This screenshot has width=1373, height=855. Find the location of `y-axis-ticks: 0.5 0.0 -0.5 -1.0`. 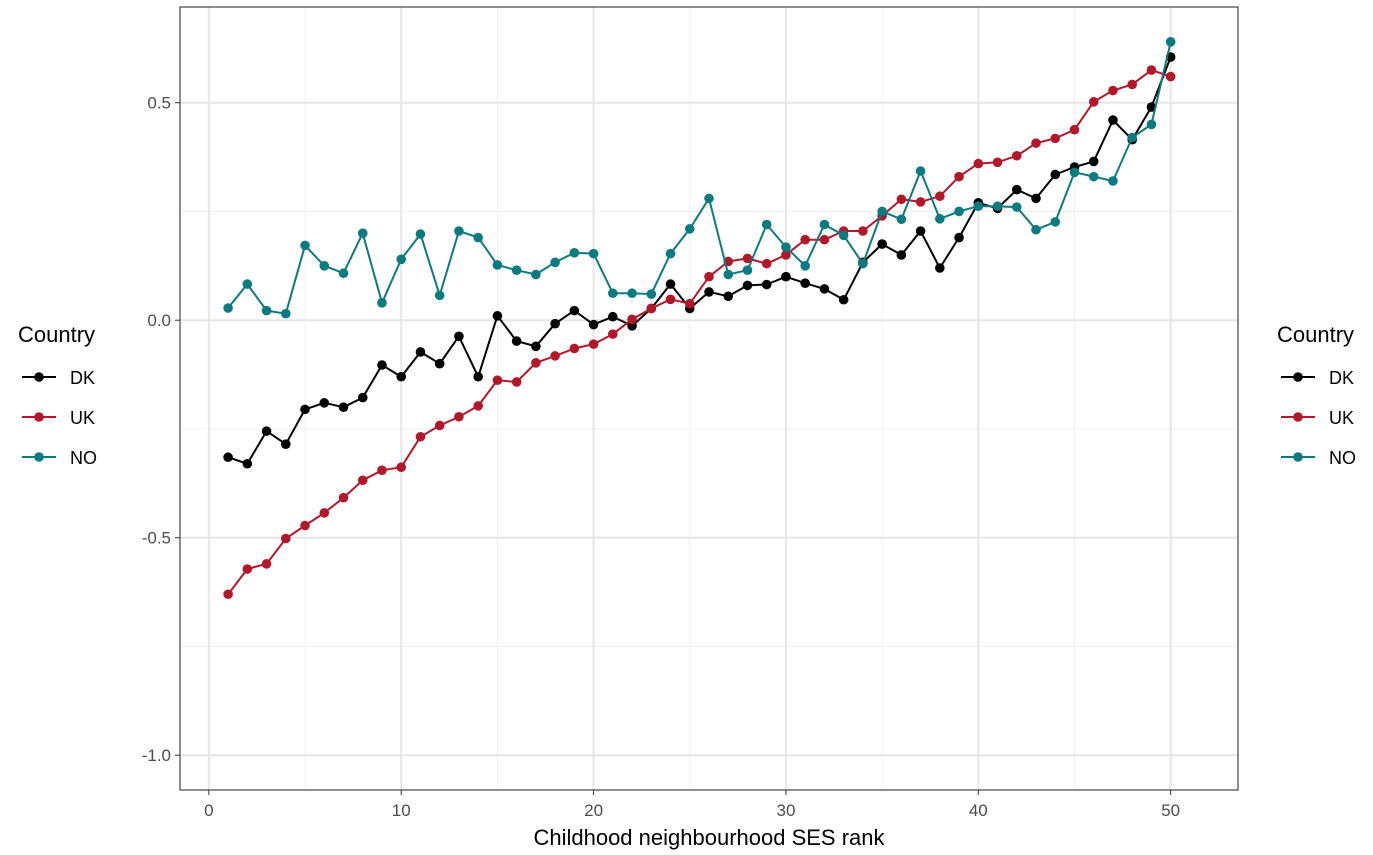

y-axis-ticks: 0.5 0.0 -0.5 -1.0 is located at coordinates (161, 429).